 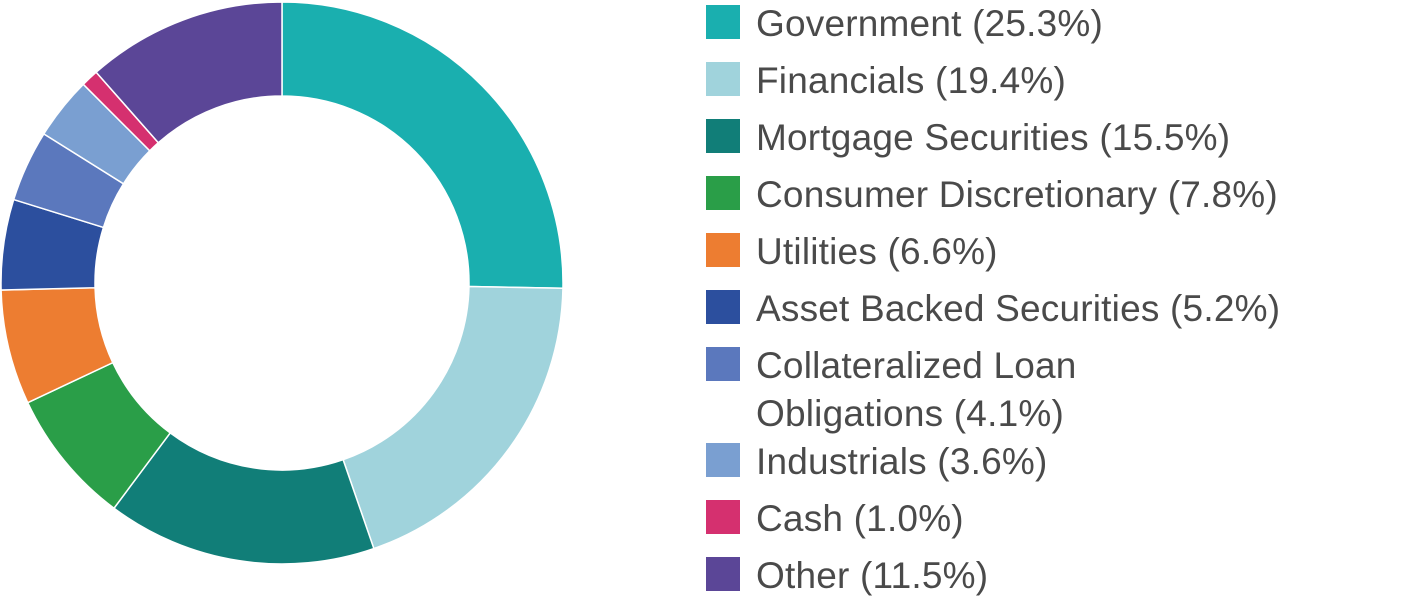 What do you see at coordinates (723, 136) in the screenshot?
I see `legend-swatch-mortgage-securities` at bounding box center [723, 136].